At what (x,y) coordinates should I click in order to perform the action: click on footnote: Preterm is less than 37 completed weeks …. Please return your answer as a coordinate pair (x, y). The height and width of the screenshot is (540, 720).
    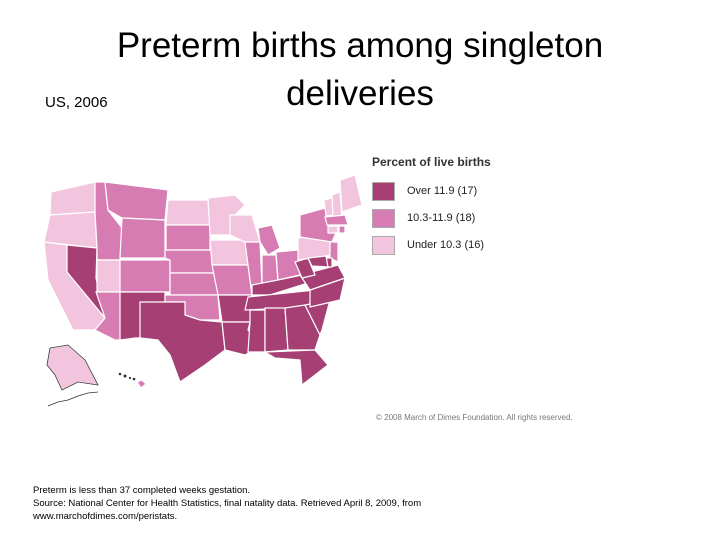
    Looking at the image, I should click on (313, 503).